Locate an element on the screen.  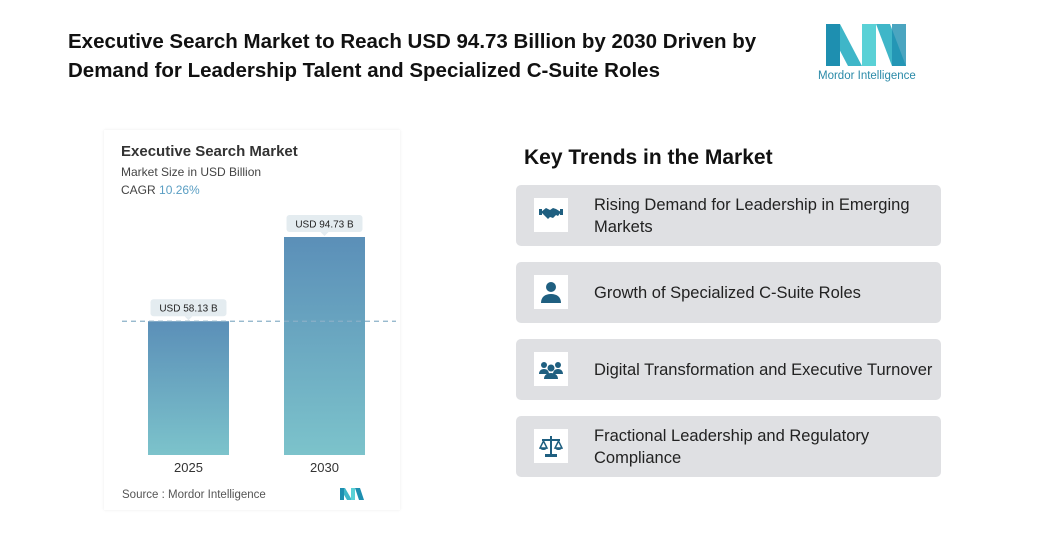
bar-2030 is located at coordinates (324, 346).